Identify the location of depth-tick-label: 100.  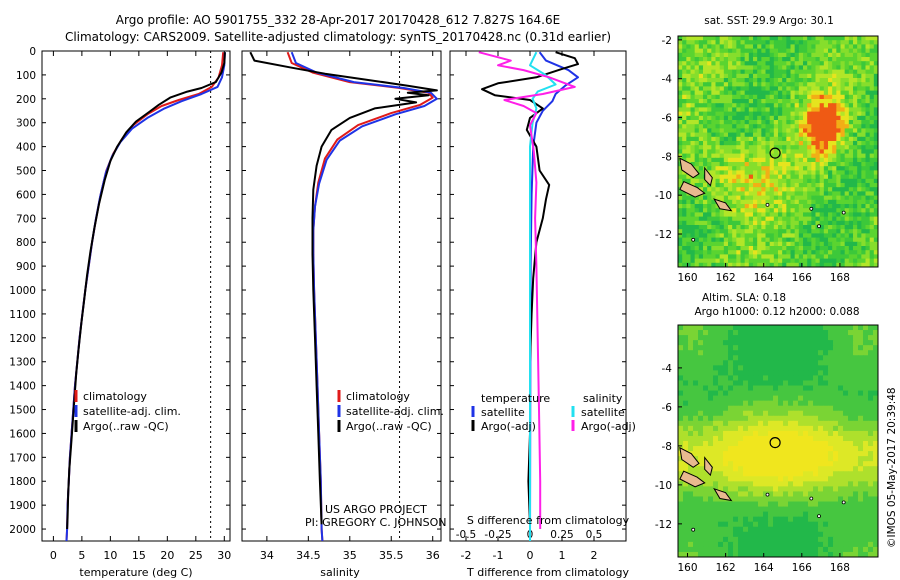
(26, 76).